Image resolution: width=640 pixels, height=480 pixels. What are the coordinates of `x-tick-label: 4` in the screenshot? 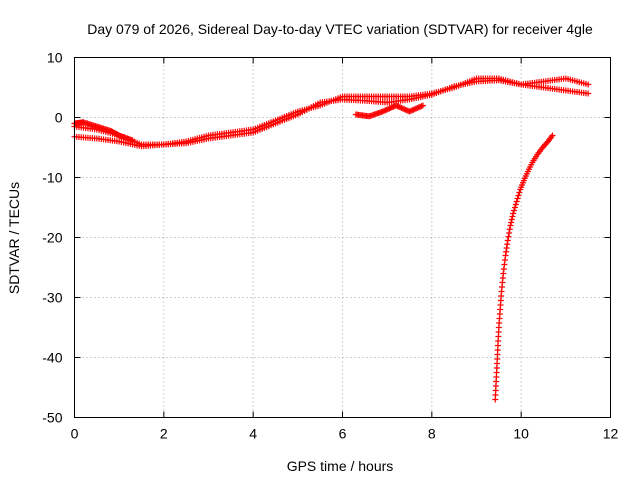 It's located at (253, 434).